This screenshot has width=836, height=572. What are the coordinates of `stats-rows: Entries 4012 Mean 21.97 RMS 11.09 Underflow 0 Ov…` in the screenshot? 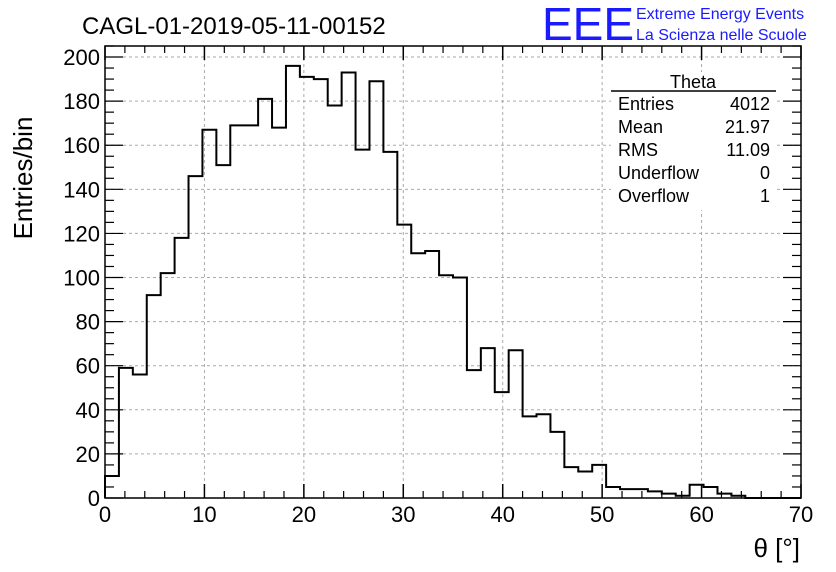 It's located at (694, 150).